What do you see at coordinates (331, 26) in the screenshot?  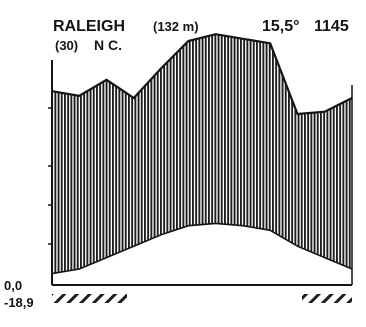 I see `annual-precipitation: 1145` at bounding box center [331, 26].